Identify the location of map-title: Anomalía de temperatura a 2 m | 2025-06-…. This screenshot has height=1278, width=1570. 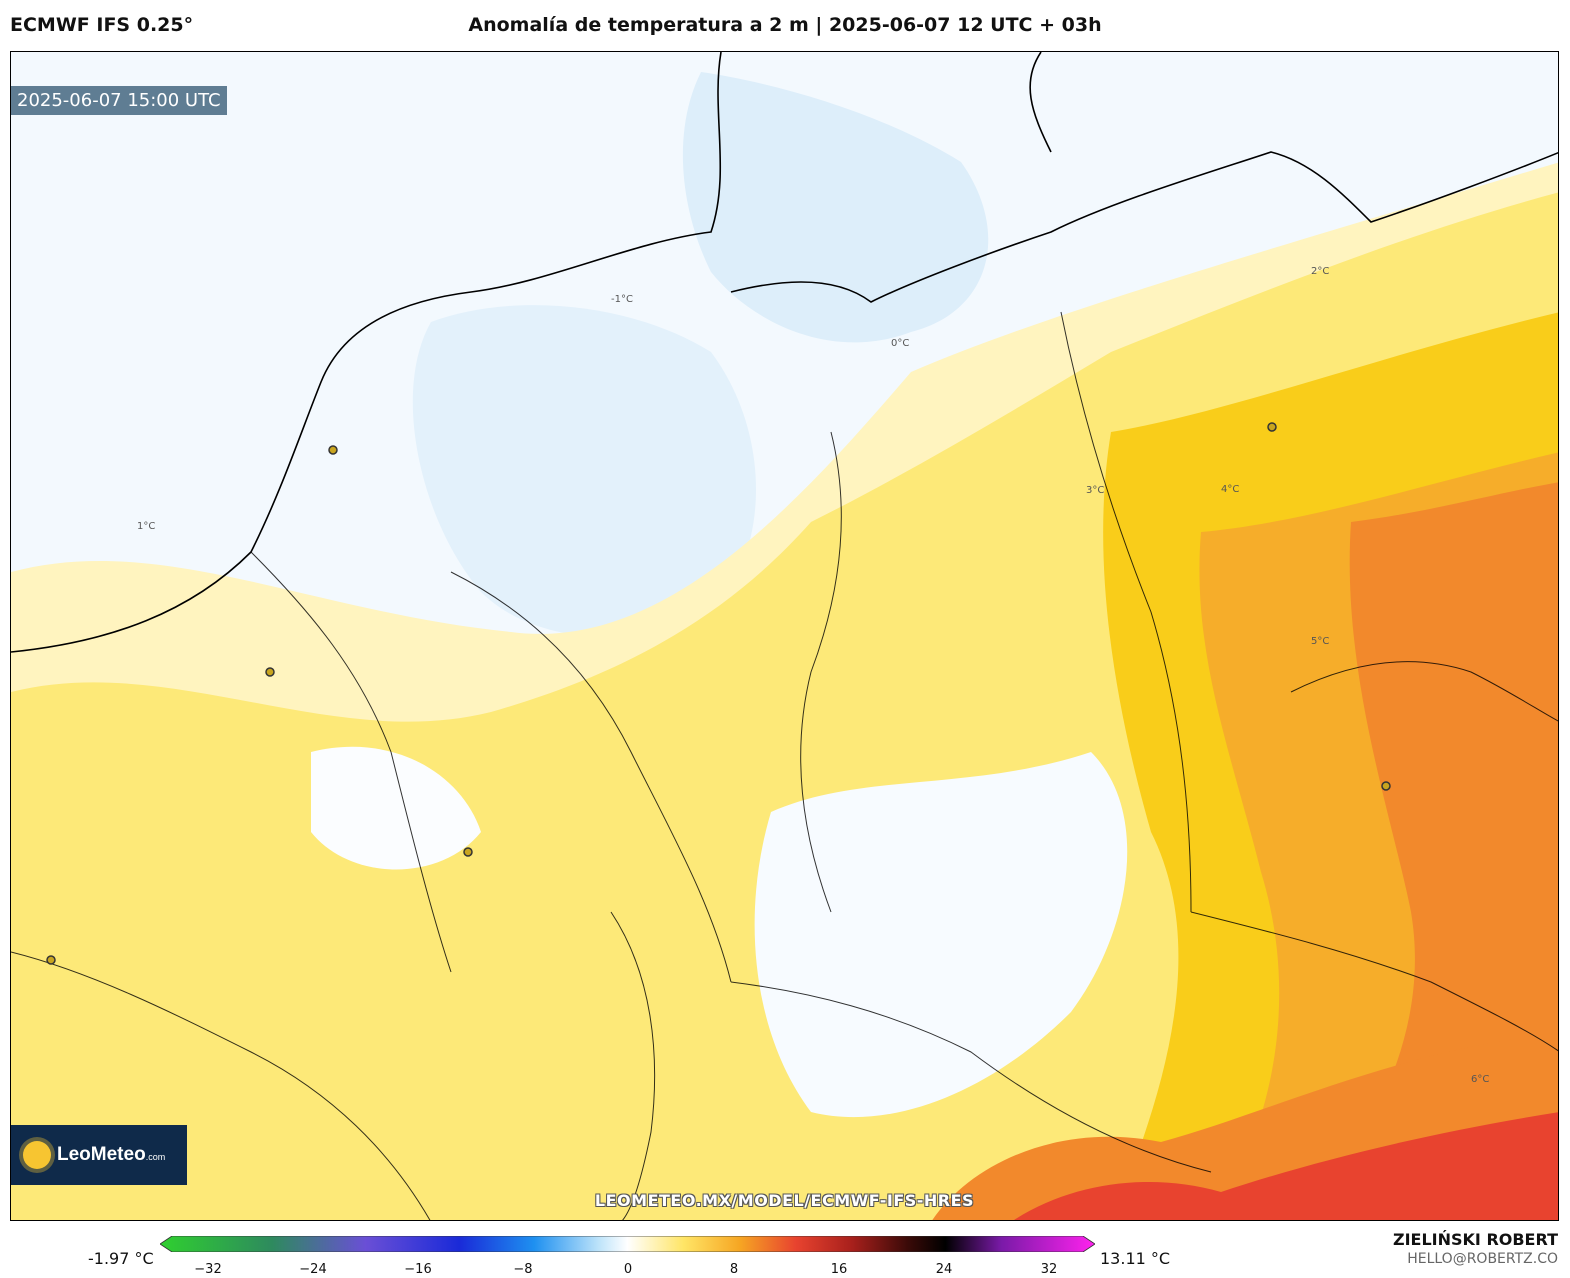
(785, 25).